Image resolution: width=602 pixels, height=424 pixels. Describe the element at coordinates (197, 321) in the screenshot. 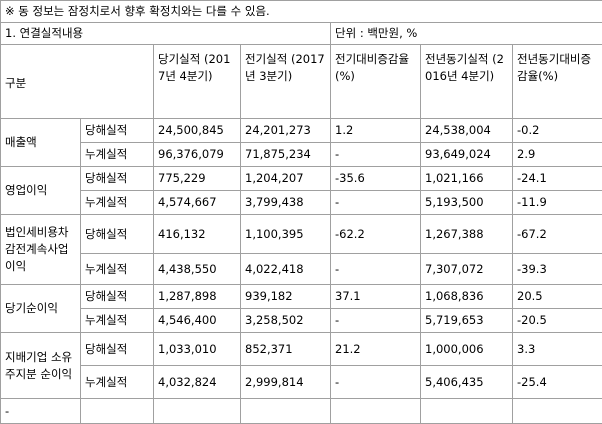

I see `value-cell: 4,546,400` at that location.